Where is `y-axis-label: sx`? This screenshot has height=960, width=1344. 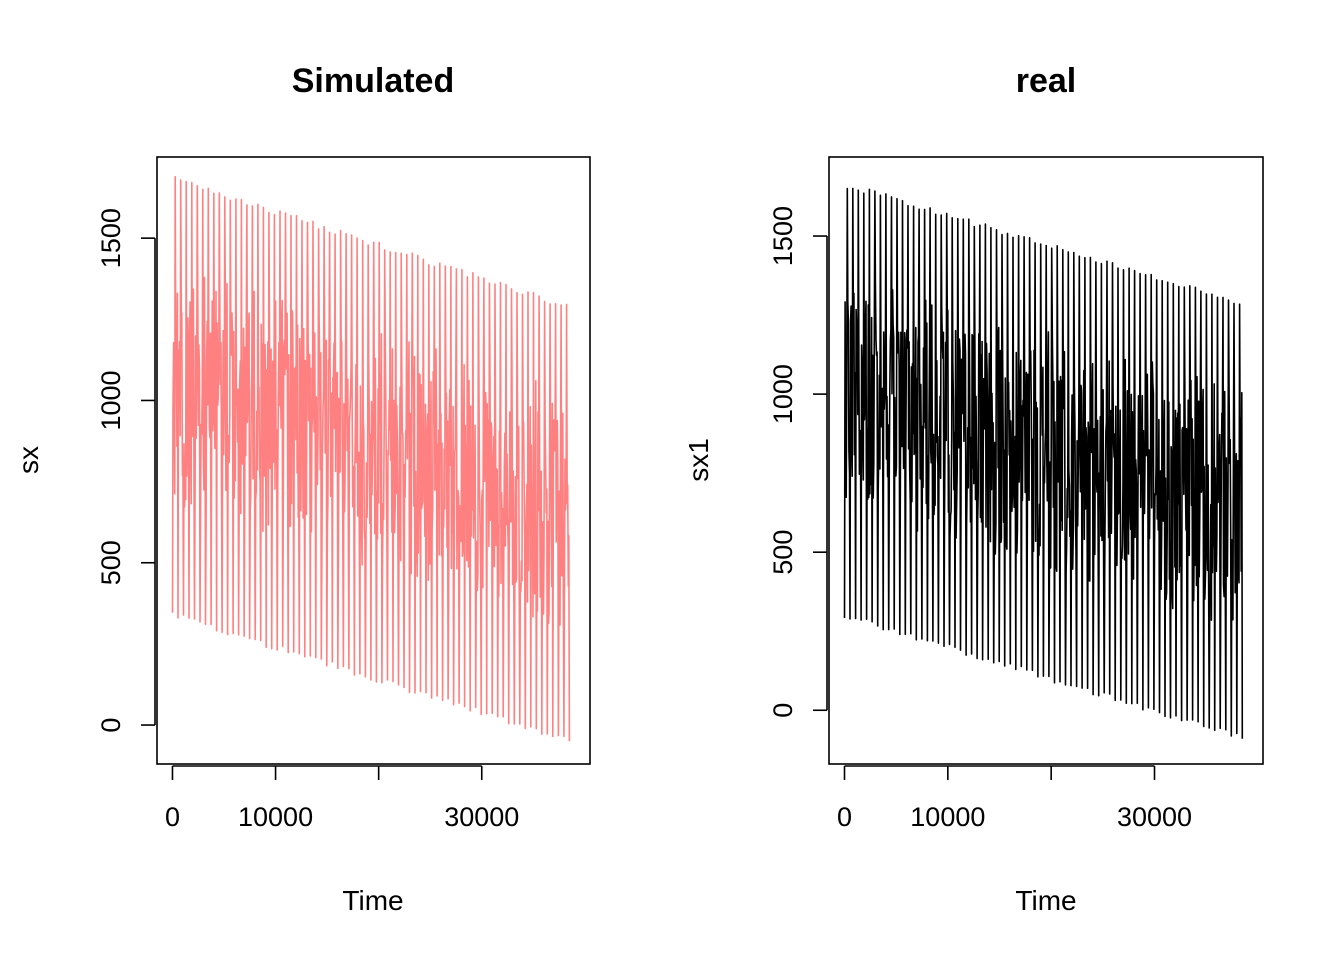 y-axis-label: sx is located at coordinates (28, 460).